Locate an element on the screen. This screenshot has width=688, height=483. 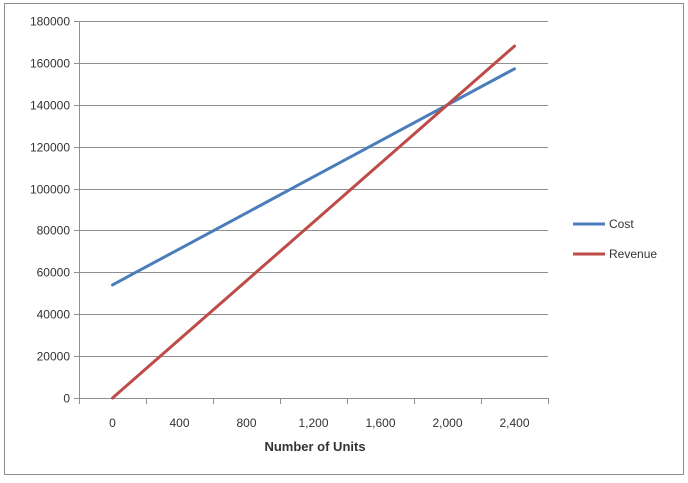
x-tick-label: 2,400 is located at coordinates (514, 423).